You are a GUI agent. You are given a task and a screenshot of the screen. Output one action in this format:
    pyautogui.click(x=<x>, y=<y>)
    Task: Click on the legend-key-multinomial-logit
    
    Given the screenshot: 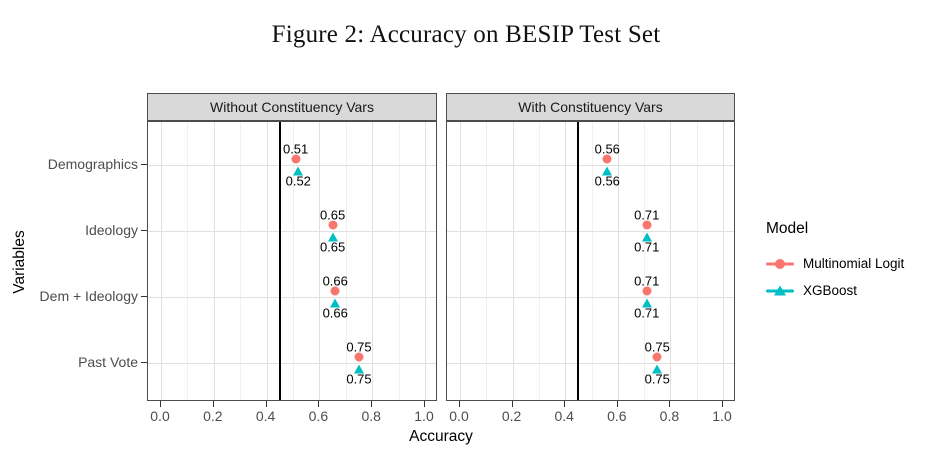 What is the action you would take?
    pyautogui.click(x=780, y=264)
    